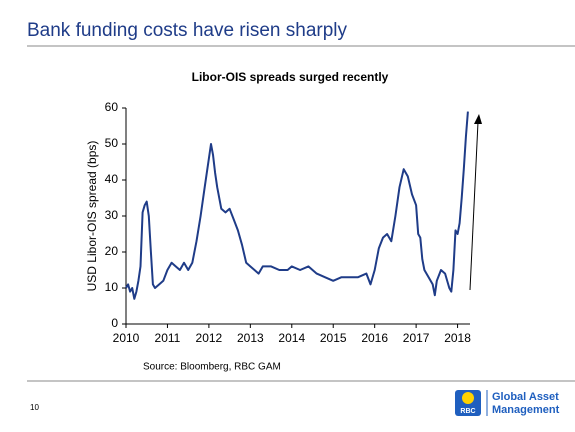 This screenshot has height=432, width=575. What do you see at coordinates (126, 338) in the screenshot?
I see `x-tick-label: 2010` at bounding box center [126, 338].